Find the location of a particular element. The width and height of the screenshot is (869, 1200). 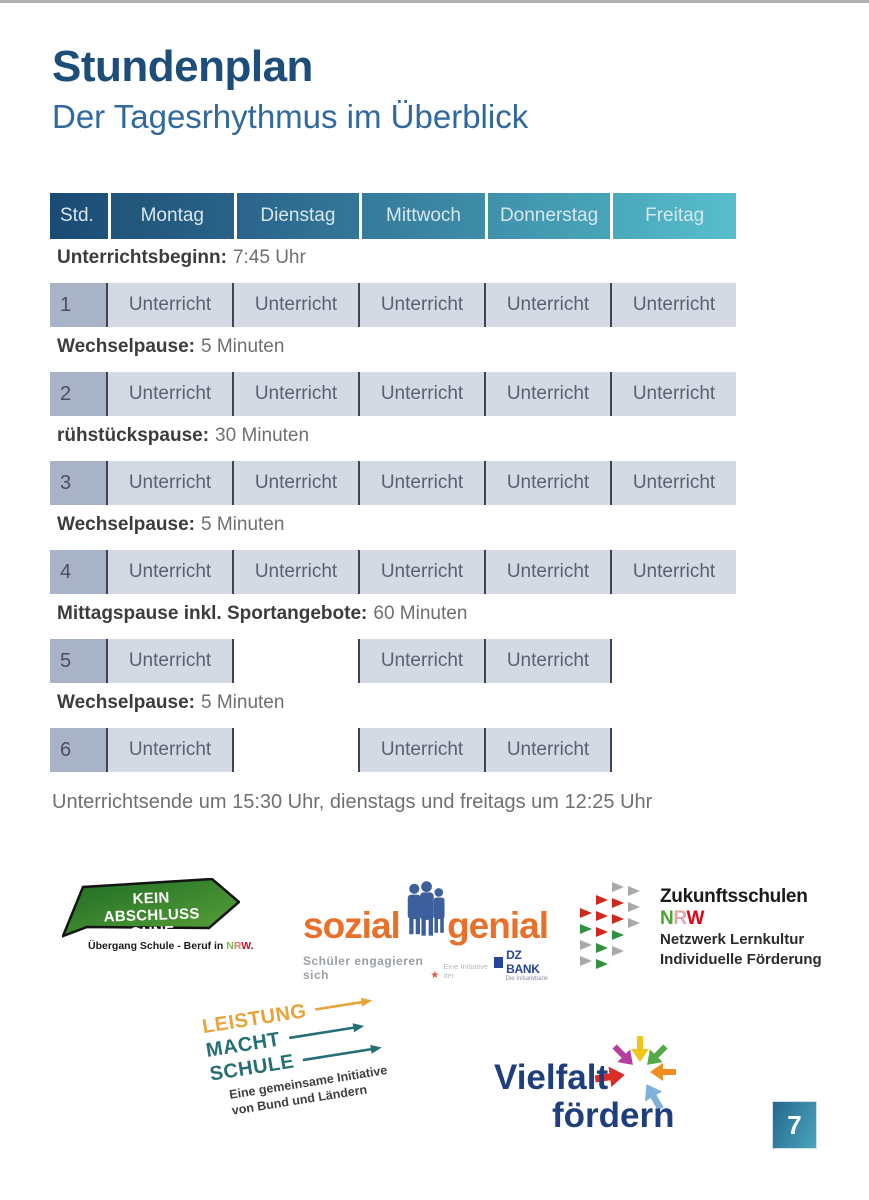

dz-bank-icon is located at coordinates (499, 962).